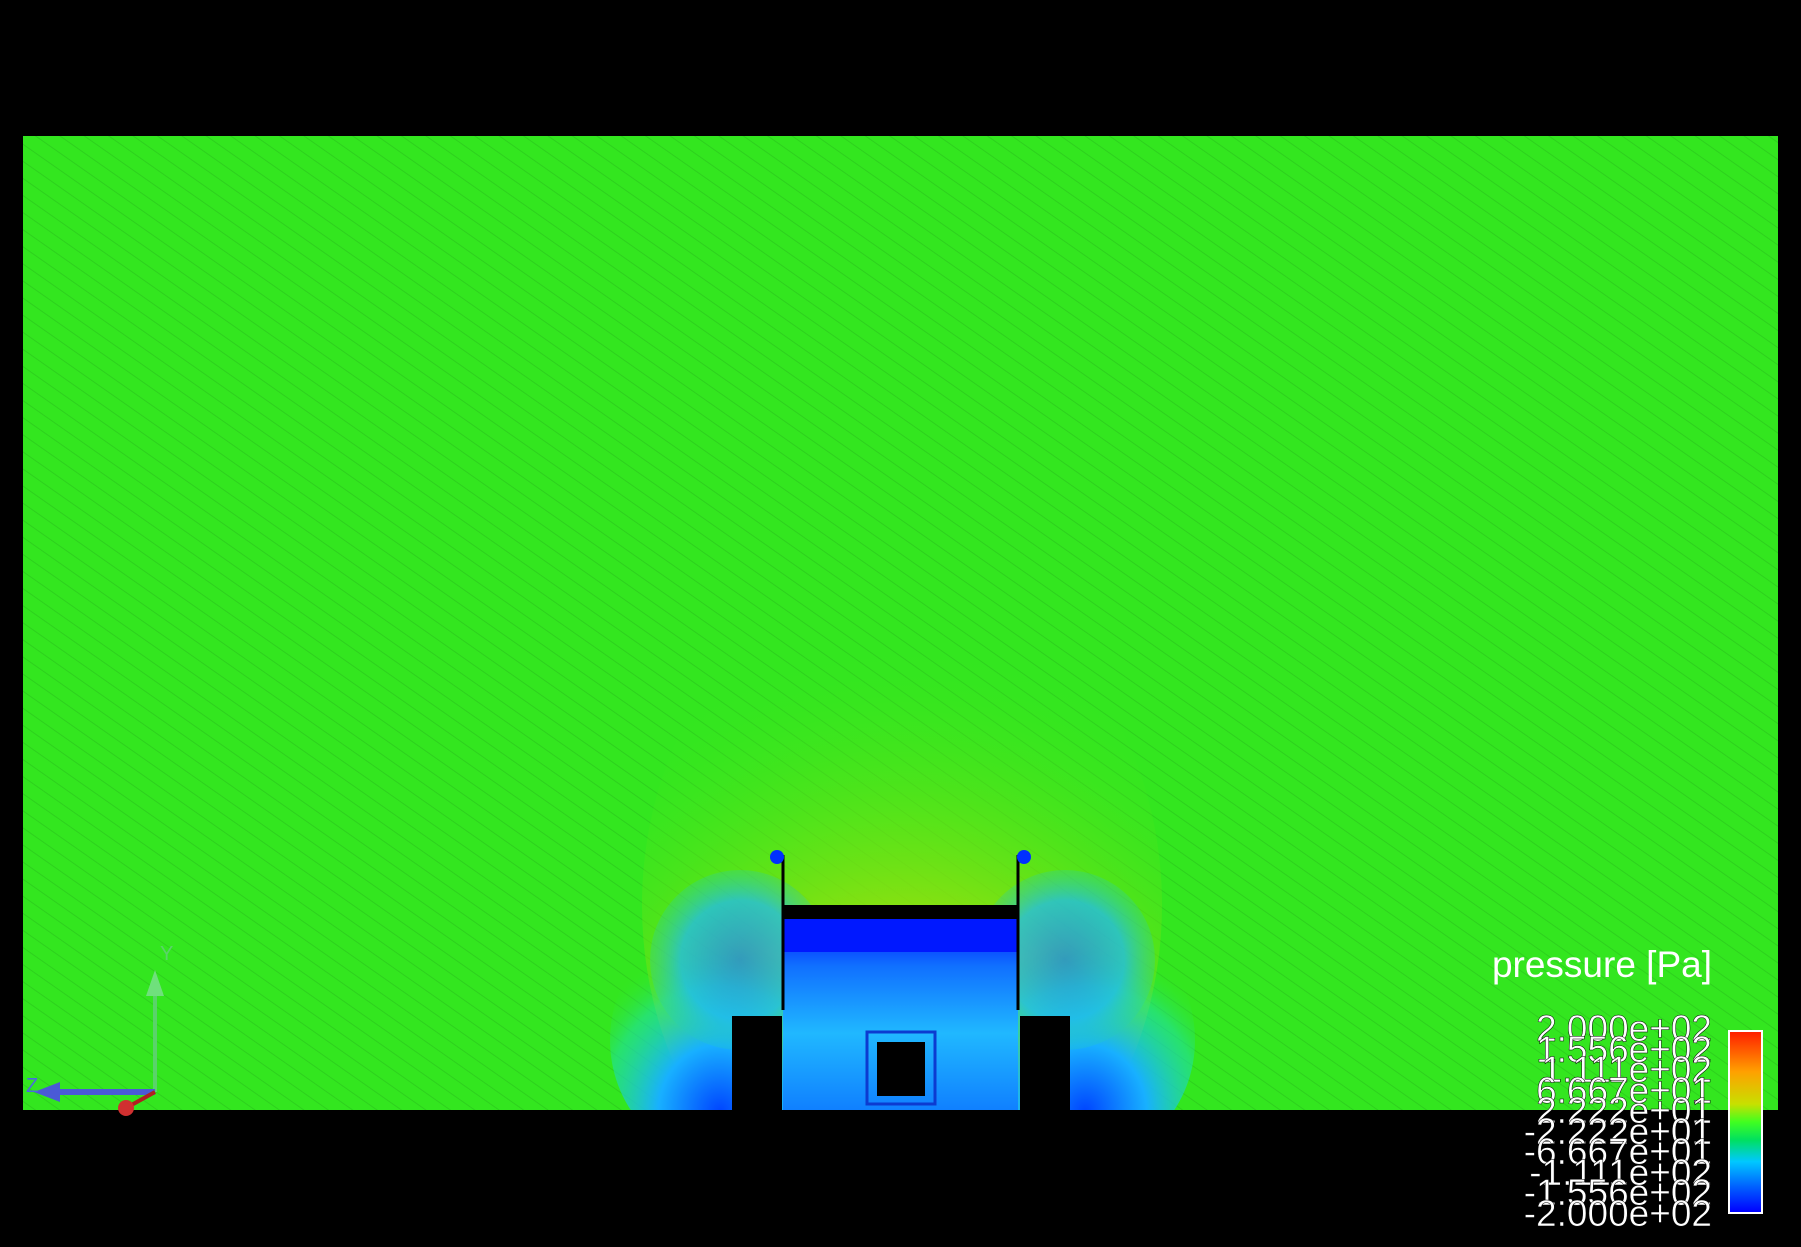 Image resolution: width=1801 pixels, height=1247 pixels. I want to click on top-plate, so click(900, 912).